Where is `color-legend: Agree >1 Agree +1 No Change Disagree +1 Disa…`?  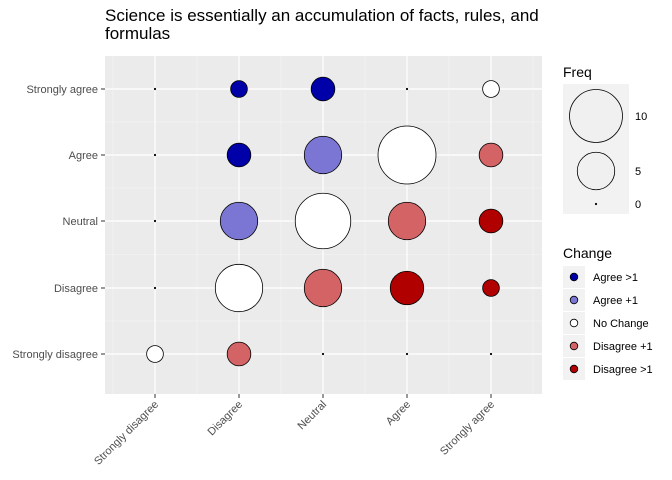
color-legend: Agree >1 Agree +1 No Change Disagree +1 Disa… is located at coordinates (608, 323).